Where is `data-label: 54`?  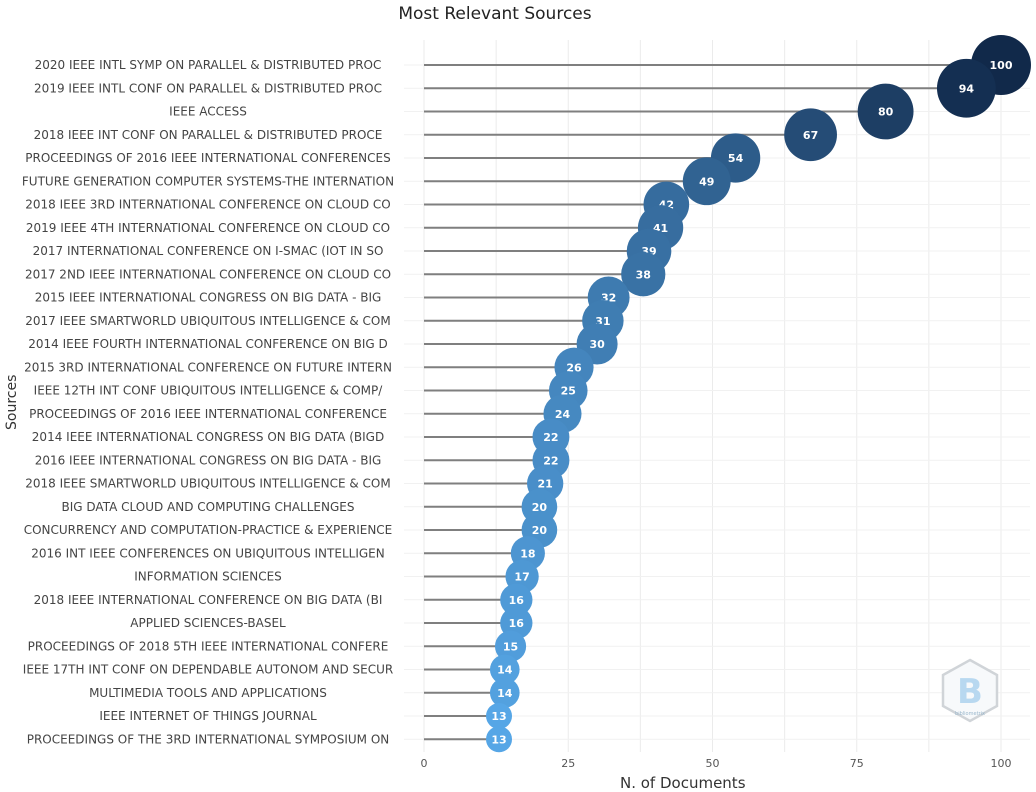 data-label: 54 is located at coordinates (736, 158).